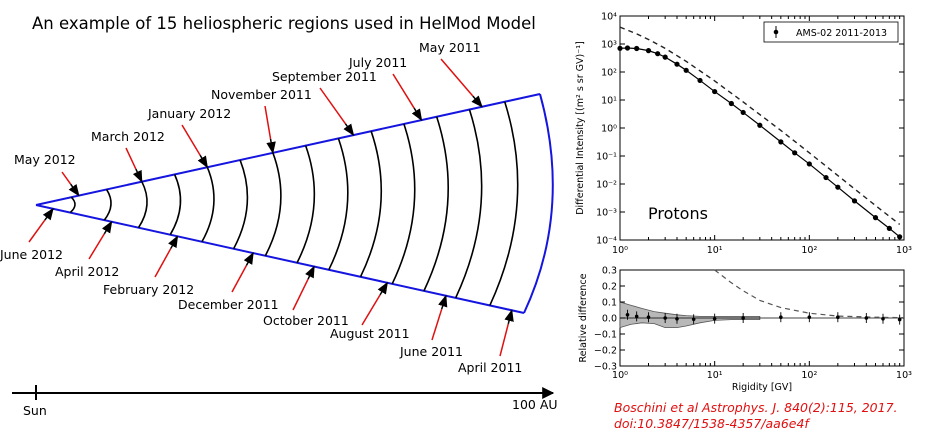 The image size is (948, 436). What do you see at coordinates (841, 33) in the screenshot?
I see `legend-label: AMS-02 2011-2013` at bounding box center [841, 33].